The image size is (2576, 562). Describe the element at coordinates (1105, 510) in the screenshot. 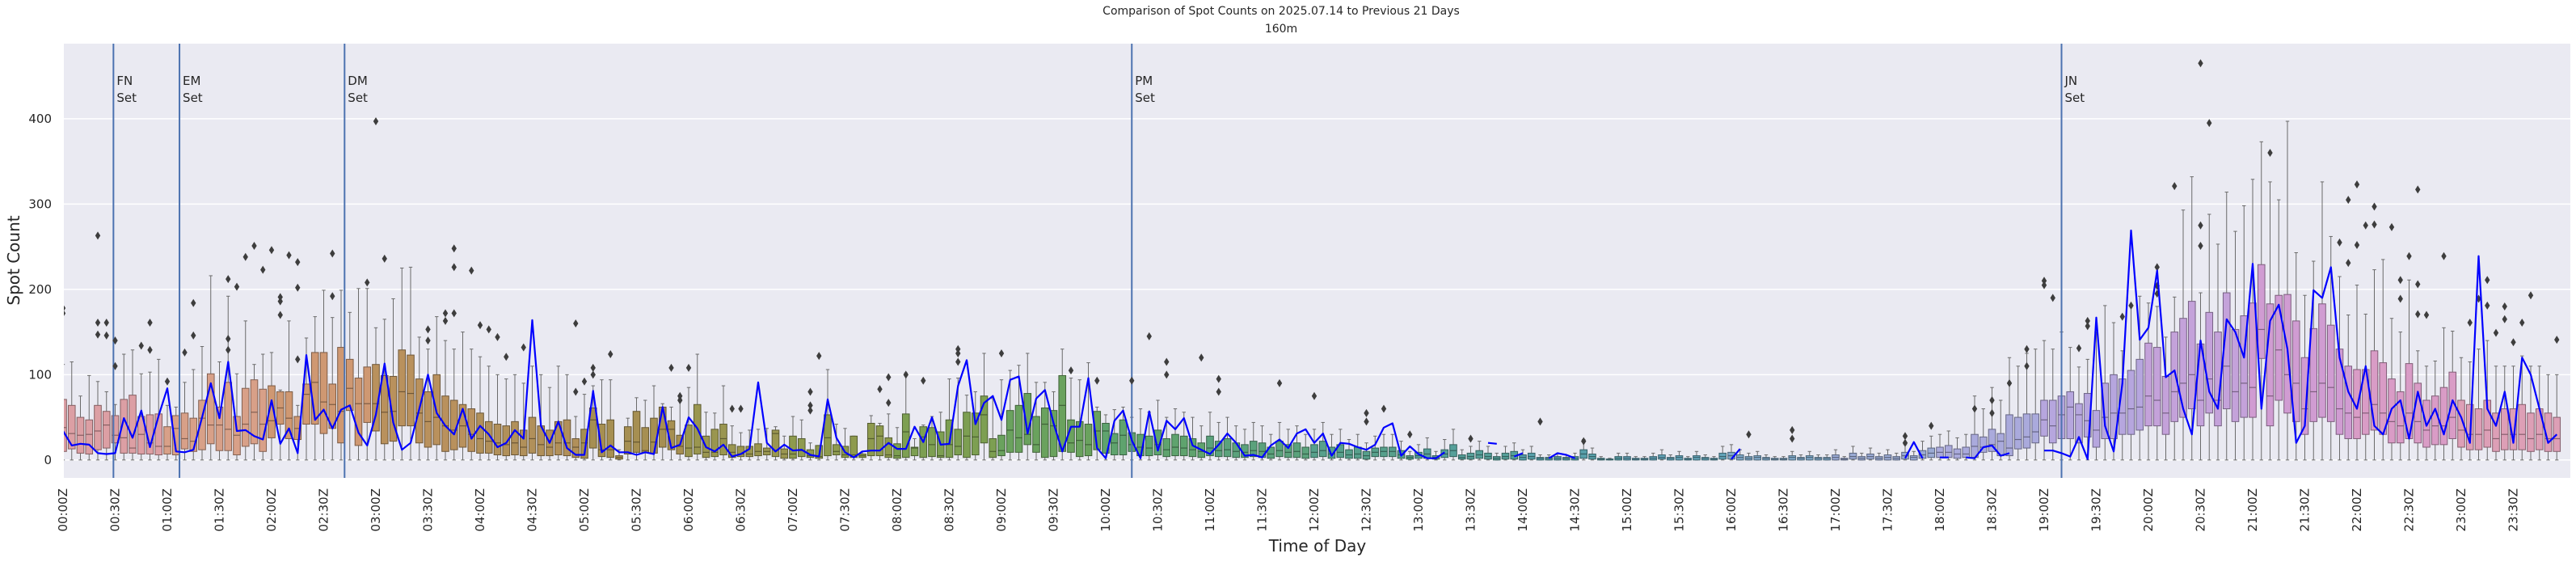

I see `x-tick-label: 10:00Z` at that location.